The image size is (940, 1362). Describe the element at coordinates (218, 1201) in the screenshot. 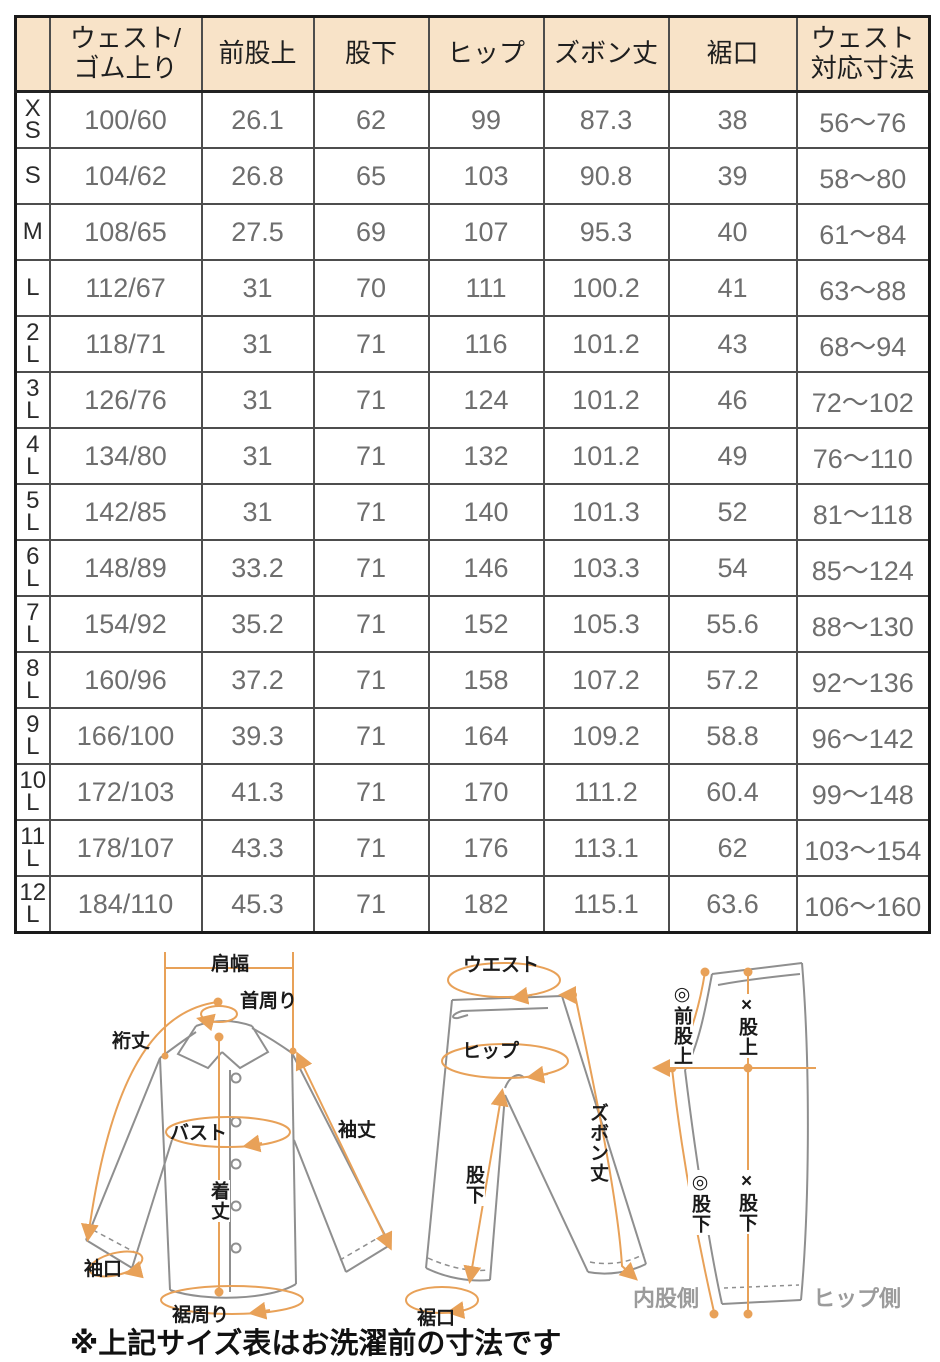

I see `label-body-length: 着丈` at that location.